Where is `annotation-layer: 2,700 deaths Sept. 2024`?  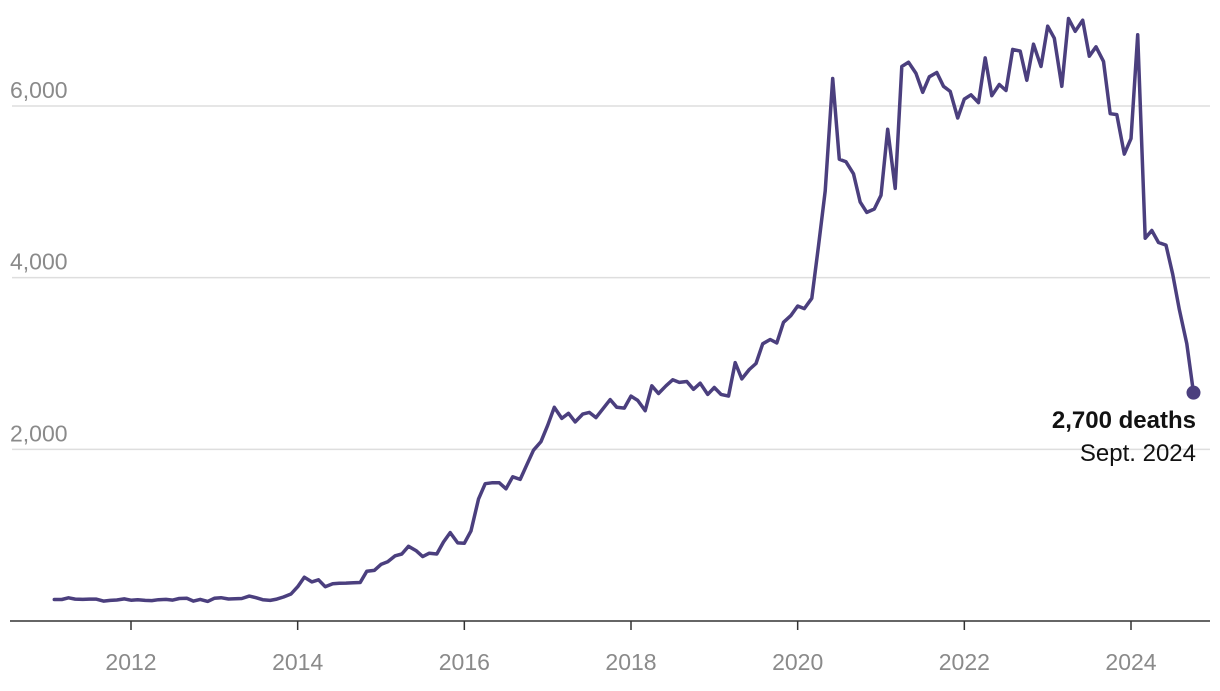
annotation-layer: 2,700 deaths Sept. 2024 is located at coordinates (1126, 426).